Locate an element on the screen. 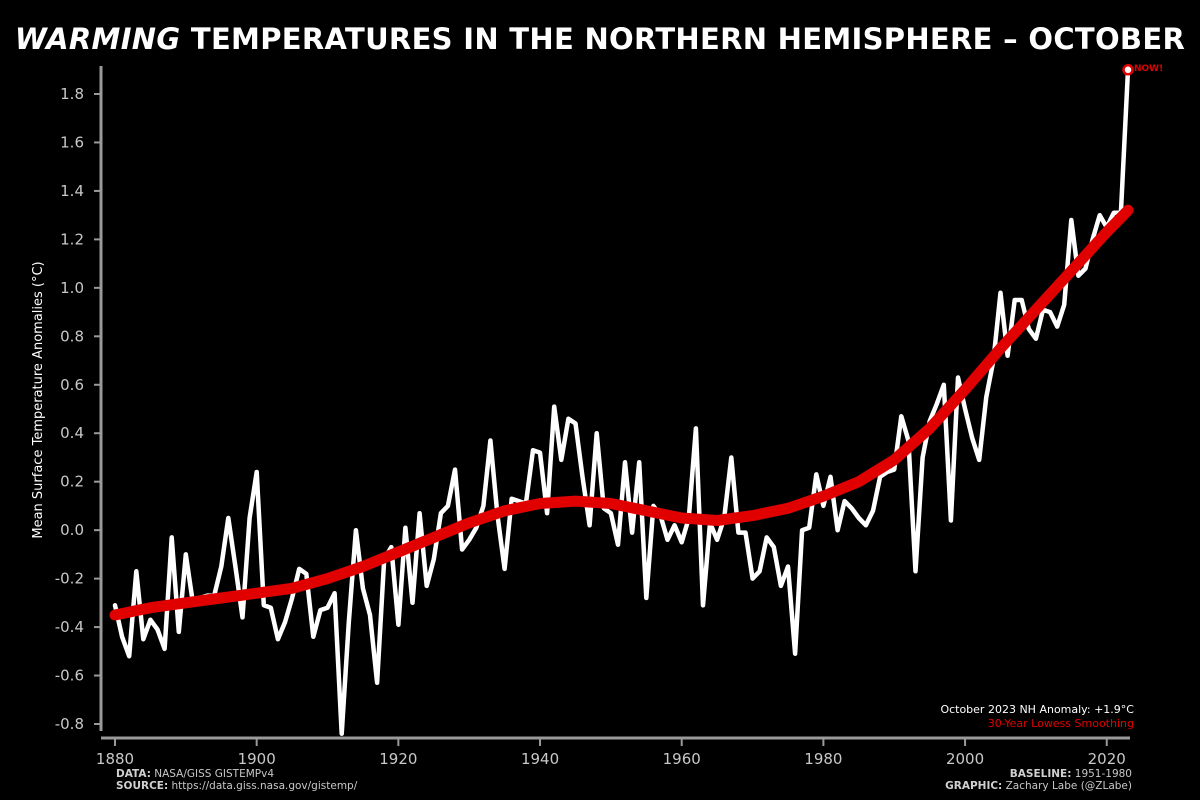 Image resolution: width=1200 pixels, height=800 pixels. y-tick-label: -0.8 is located at coordinates (69, 724).